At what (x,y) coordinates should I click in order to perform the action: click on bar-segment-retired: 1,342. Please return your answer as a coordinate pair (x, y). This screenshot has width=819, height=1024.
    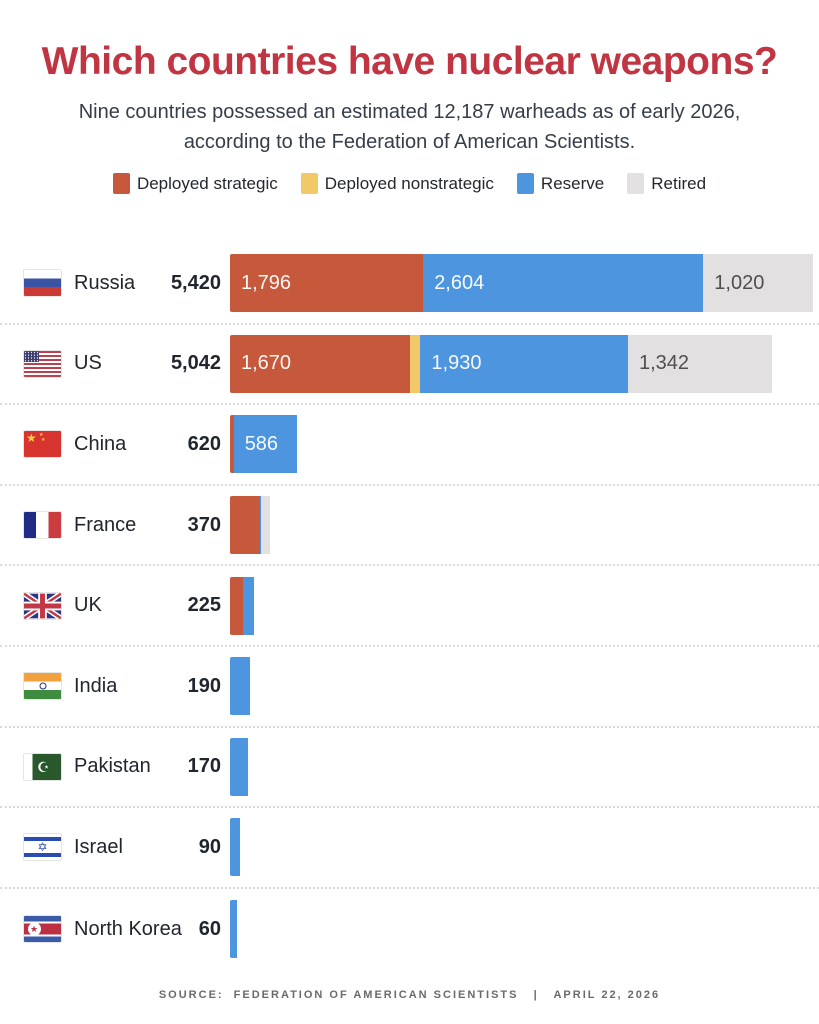
    Looking at the image, I should click on (700, 363).